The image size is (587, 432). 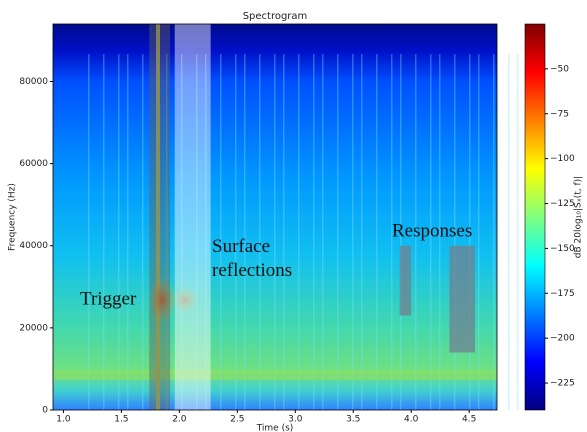 I want to click on colorbar-tick-label: −150, so click(x=562, y=249).